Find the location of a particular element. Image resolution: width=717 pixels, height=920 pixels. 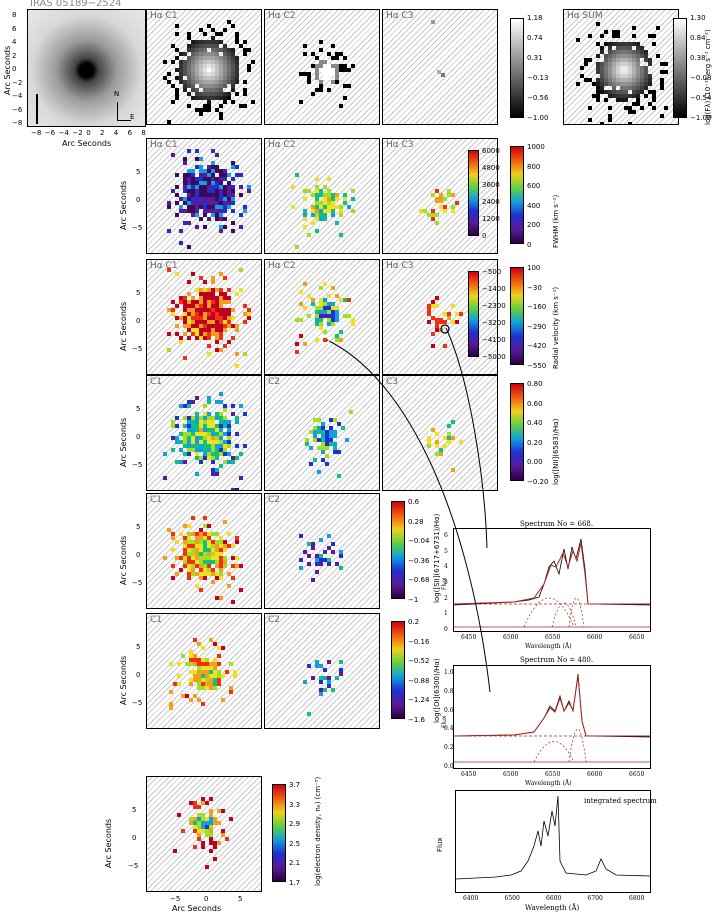

panel-label: C2 is located at coordinates (274, 500).